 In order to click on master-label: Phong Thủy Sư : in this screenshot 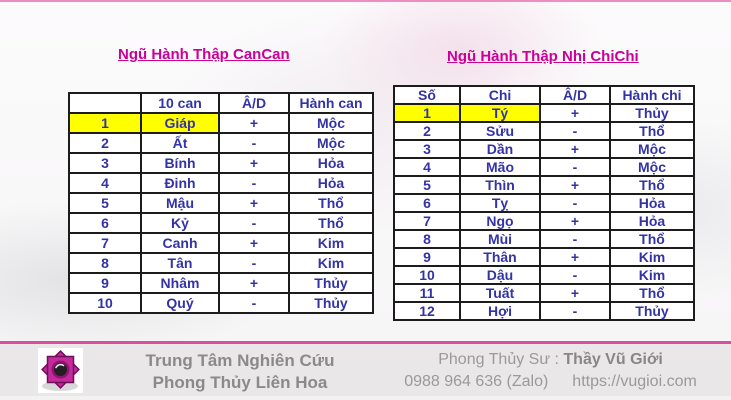, I will do `click(498, 359)`.